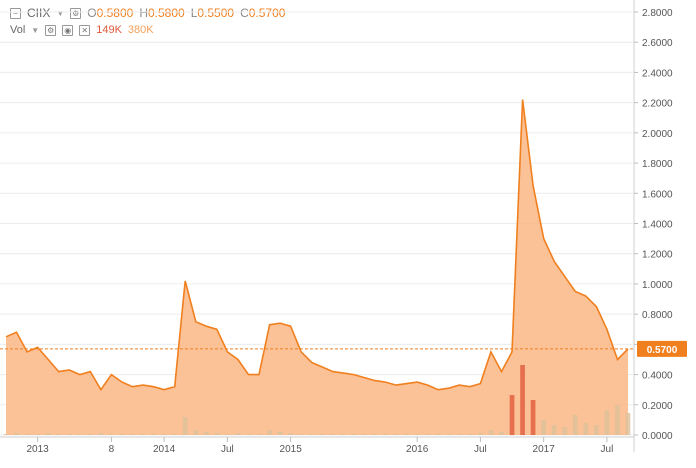 The image size is (696, 468). What do you see at coordinates (657, 13) in the screenshot?
I see `y-tick-label: 2.8000` at bounding box center [657, 13].